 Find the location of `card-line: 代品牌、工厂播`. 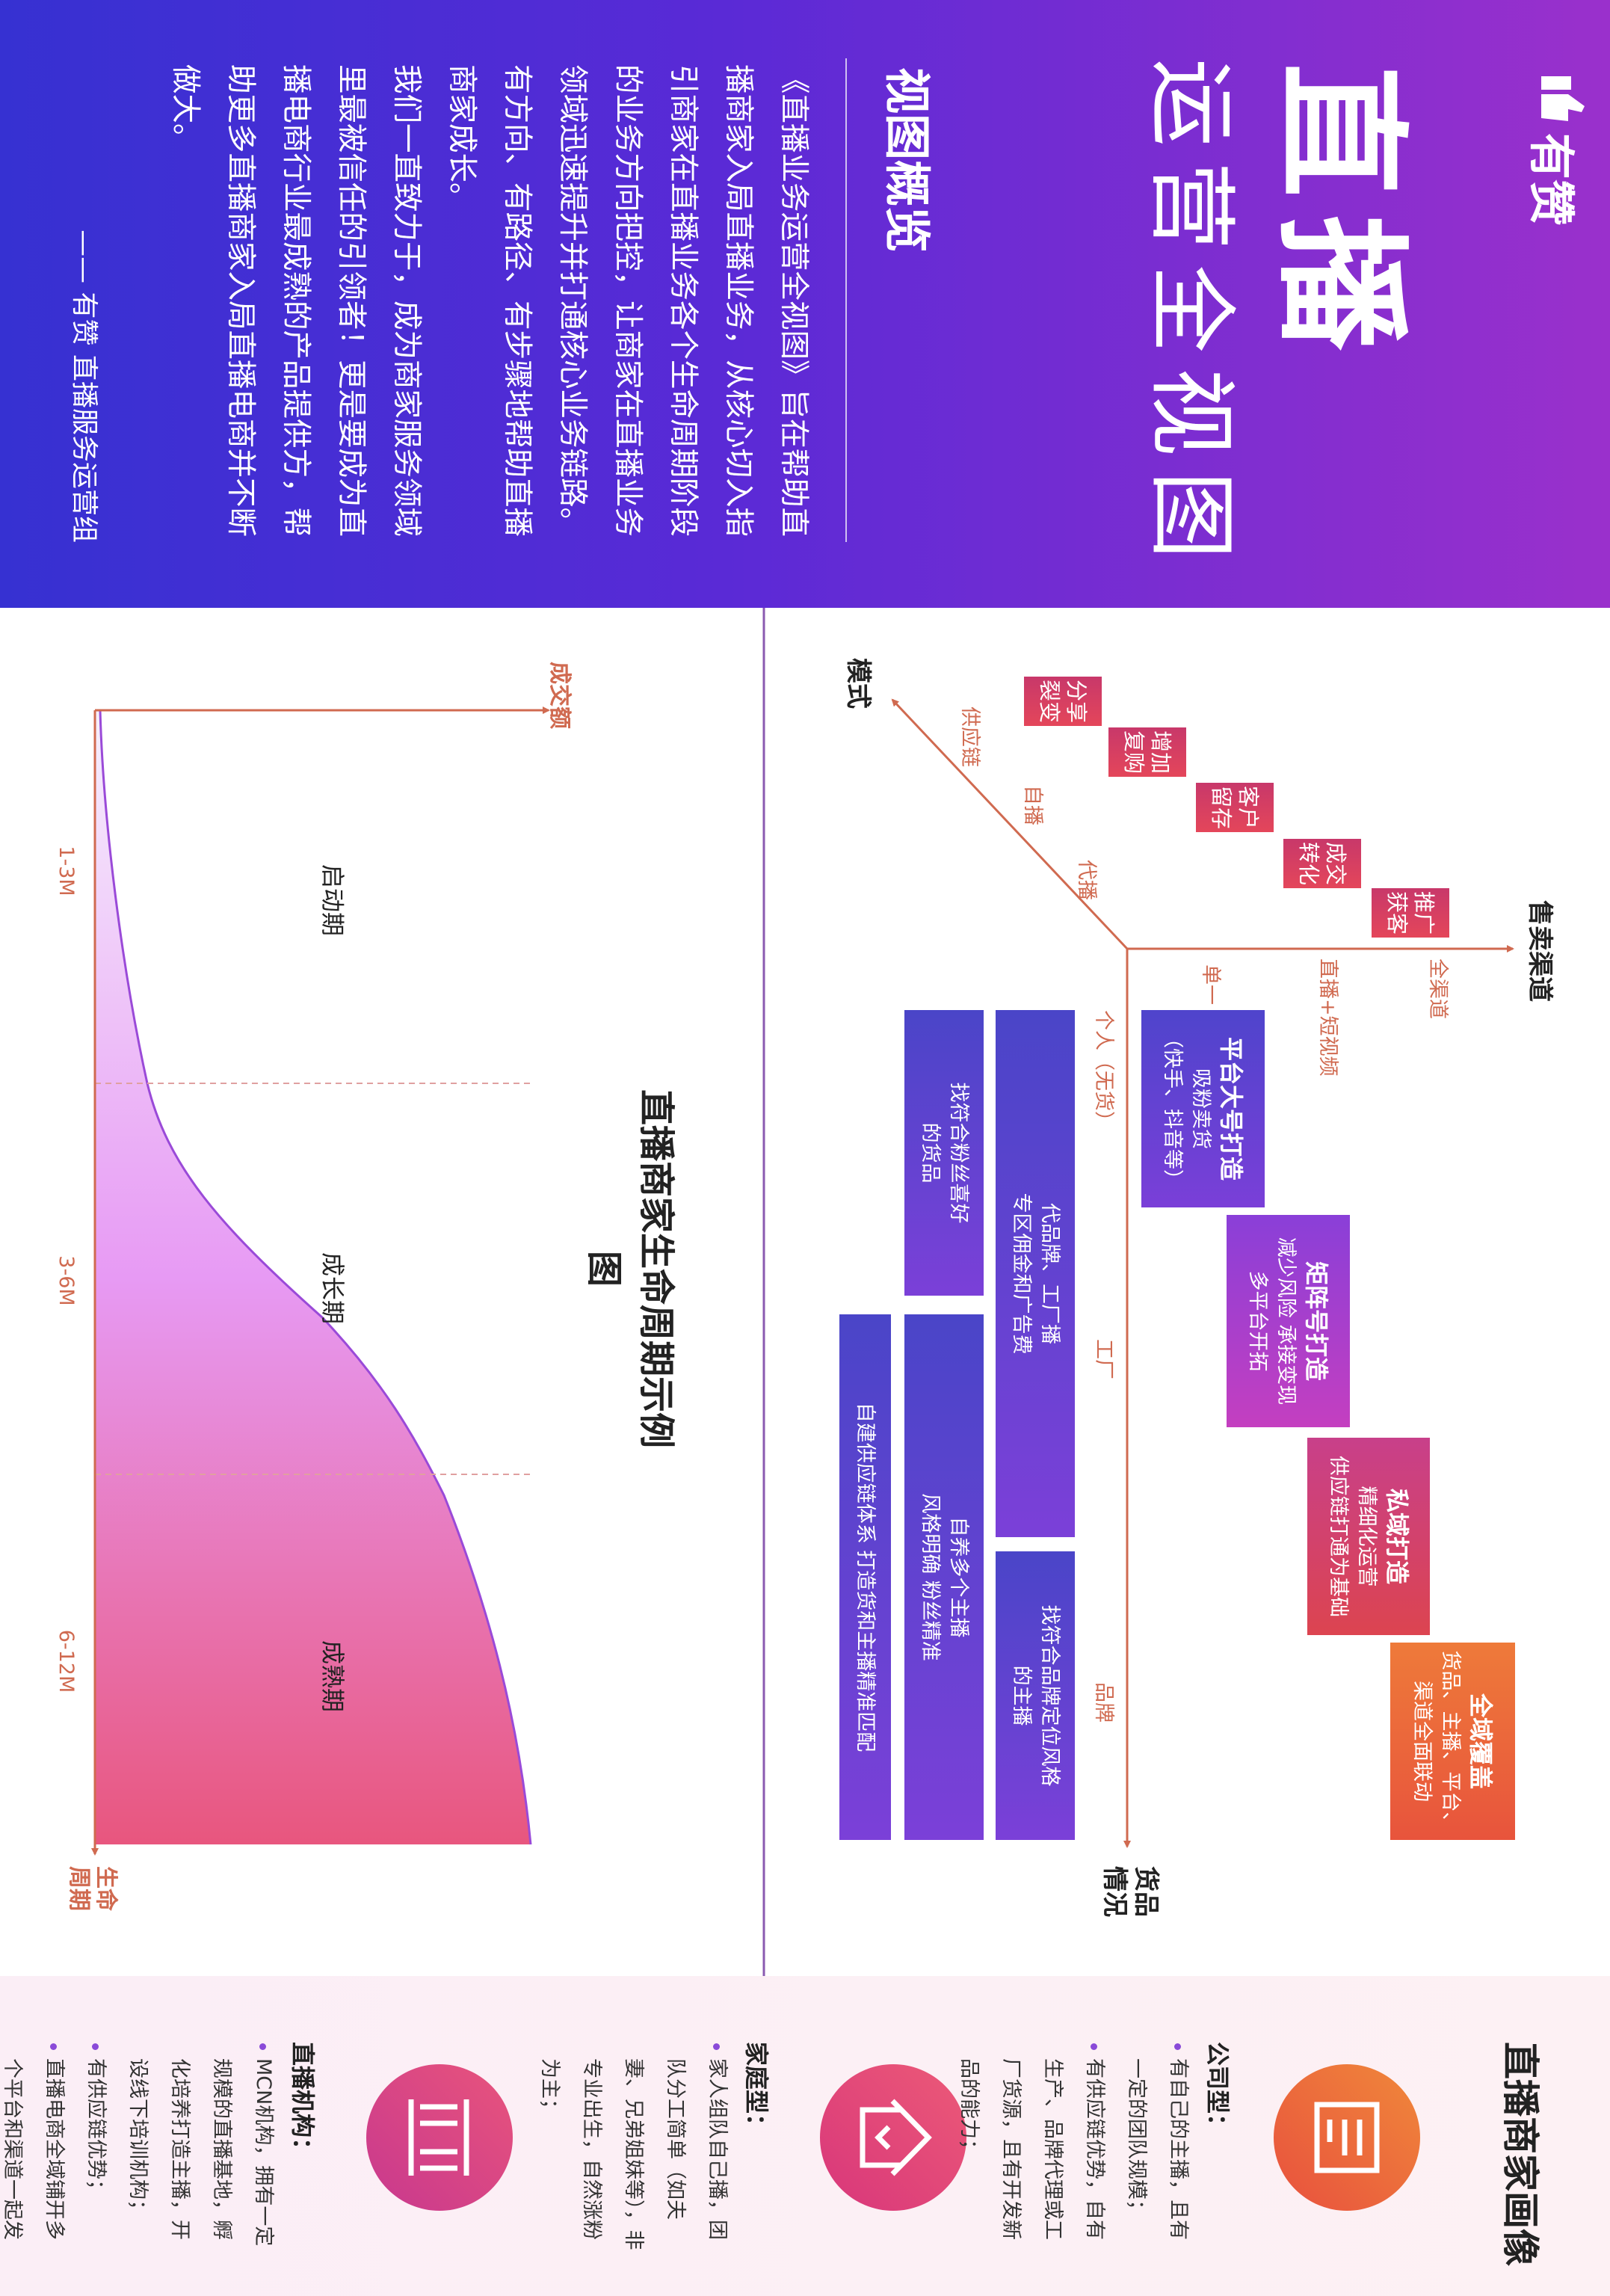

card-line: 代品牌、工厂播 is located at coordinates (1049, 1273).